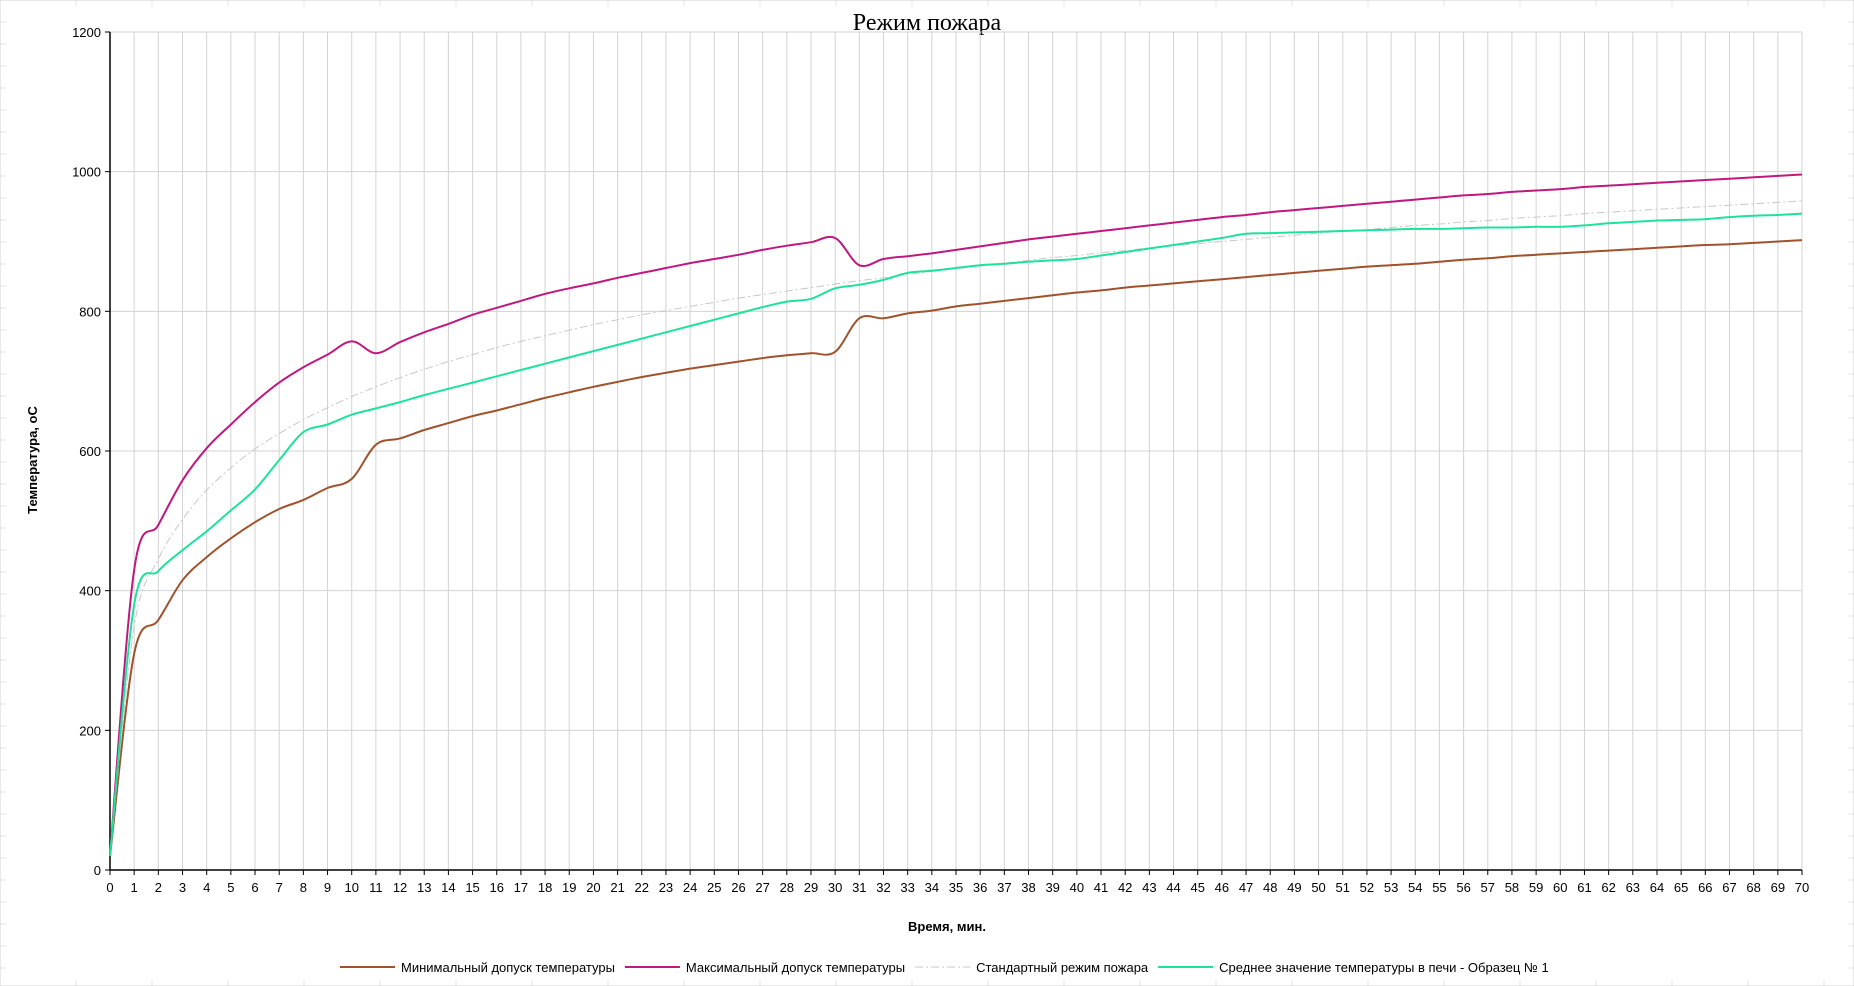 Image resolution: width=1854 pixels, height=986 pixels. Describe the element at coordinates (134, 887) in the screenshot. I see `x-tick-label: 1` at that location.